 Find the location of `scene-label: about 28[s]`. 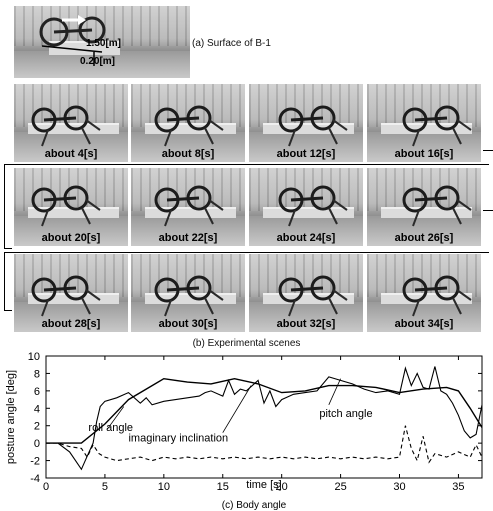

scene-label: about 28[s] is located at coordinates (71, 324).